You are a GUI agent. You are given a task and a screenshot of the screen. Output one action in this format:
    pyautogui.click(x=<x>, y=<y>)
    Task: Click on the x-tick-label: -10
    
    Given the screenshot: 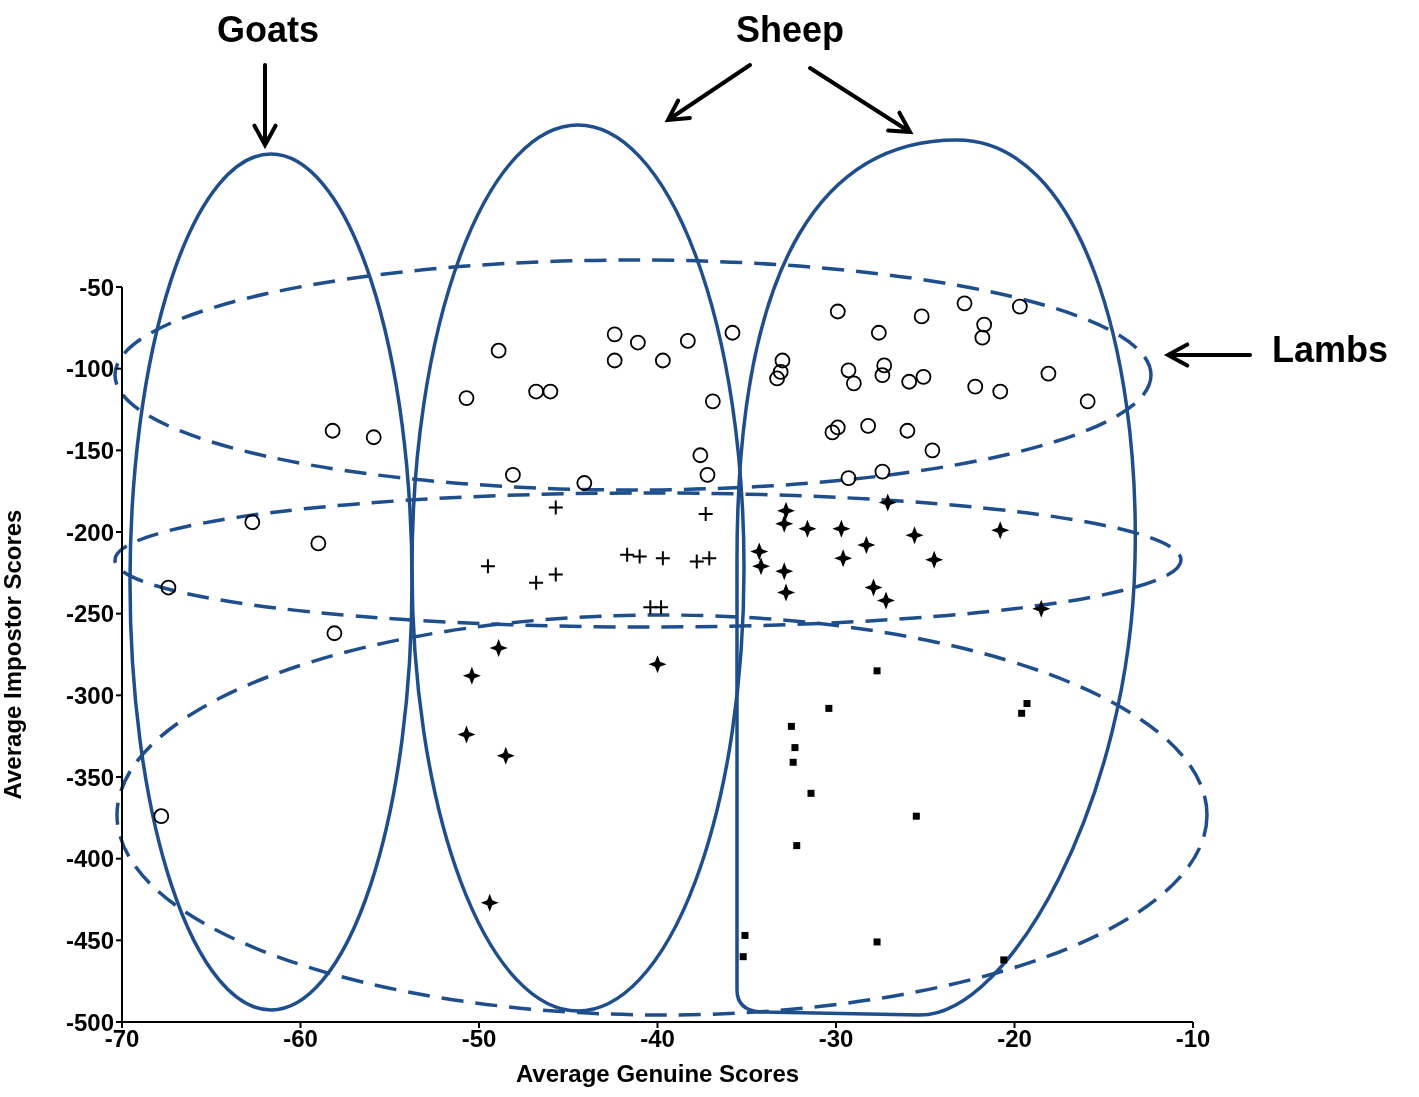 What is the action you would take?
    pyautogui.click(x=1193, y=1039)
    